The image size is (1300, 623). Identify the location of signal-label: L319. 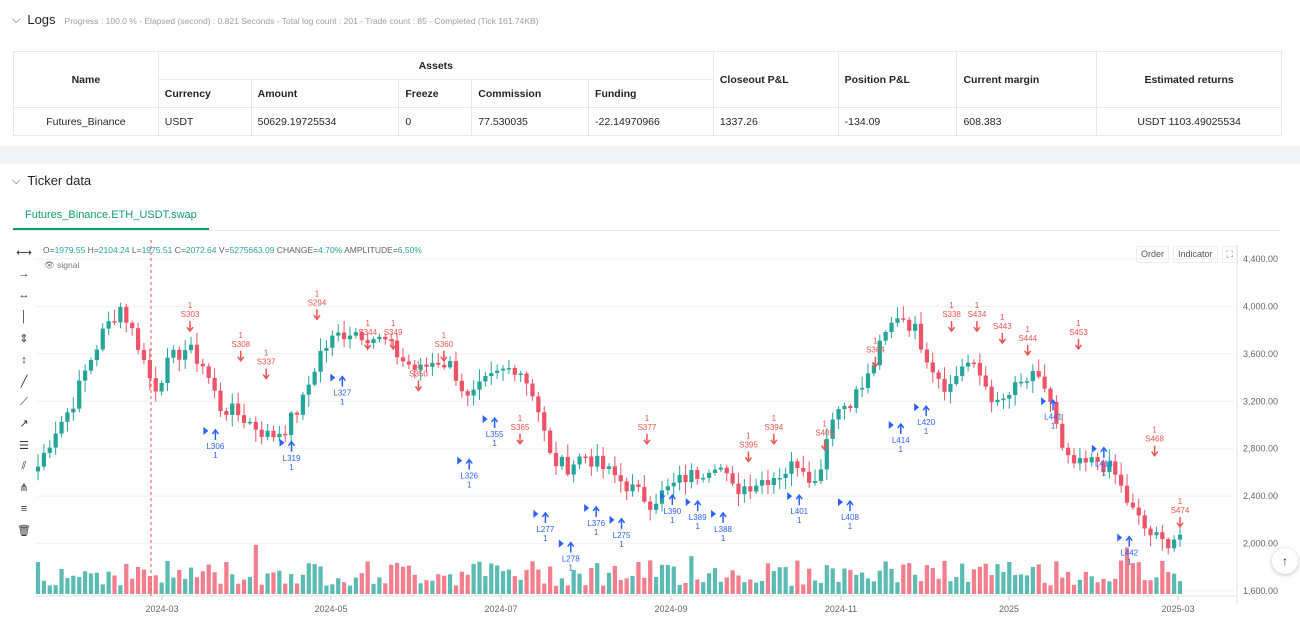
(292, 458).